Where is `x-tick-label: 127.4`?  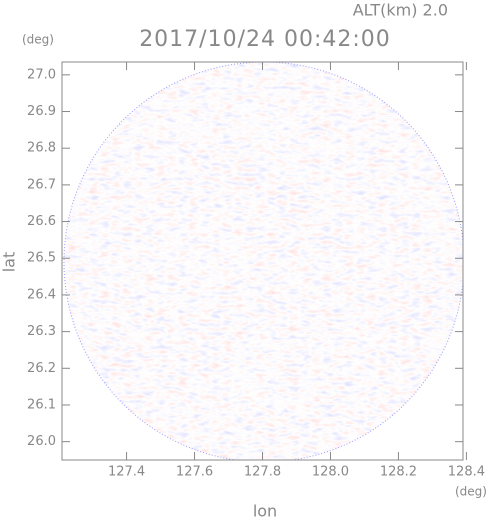
x-tick-label: 127.4 is located at coordinates (126, 472).